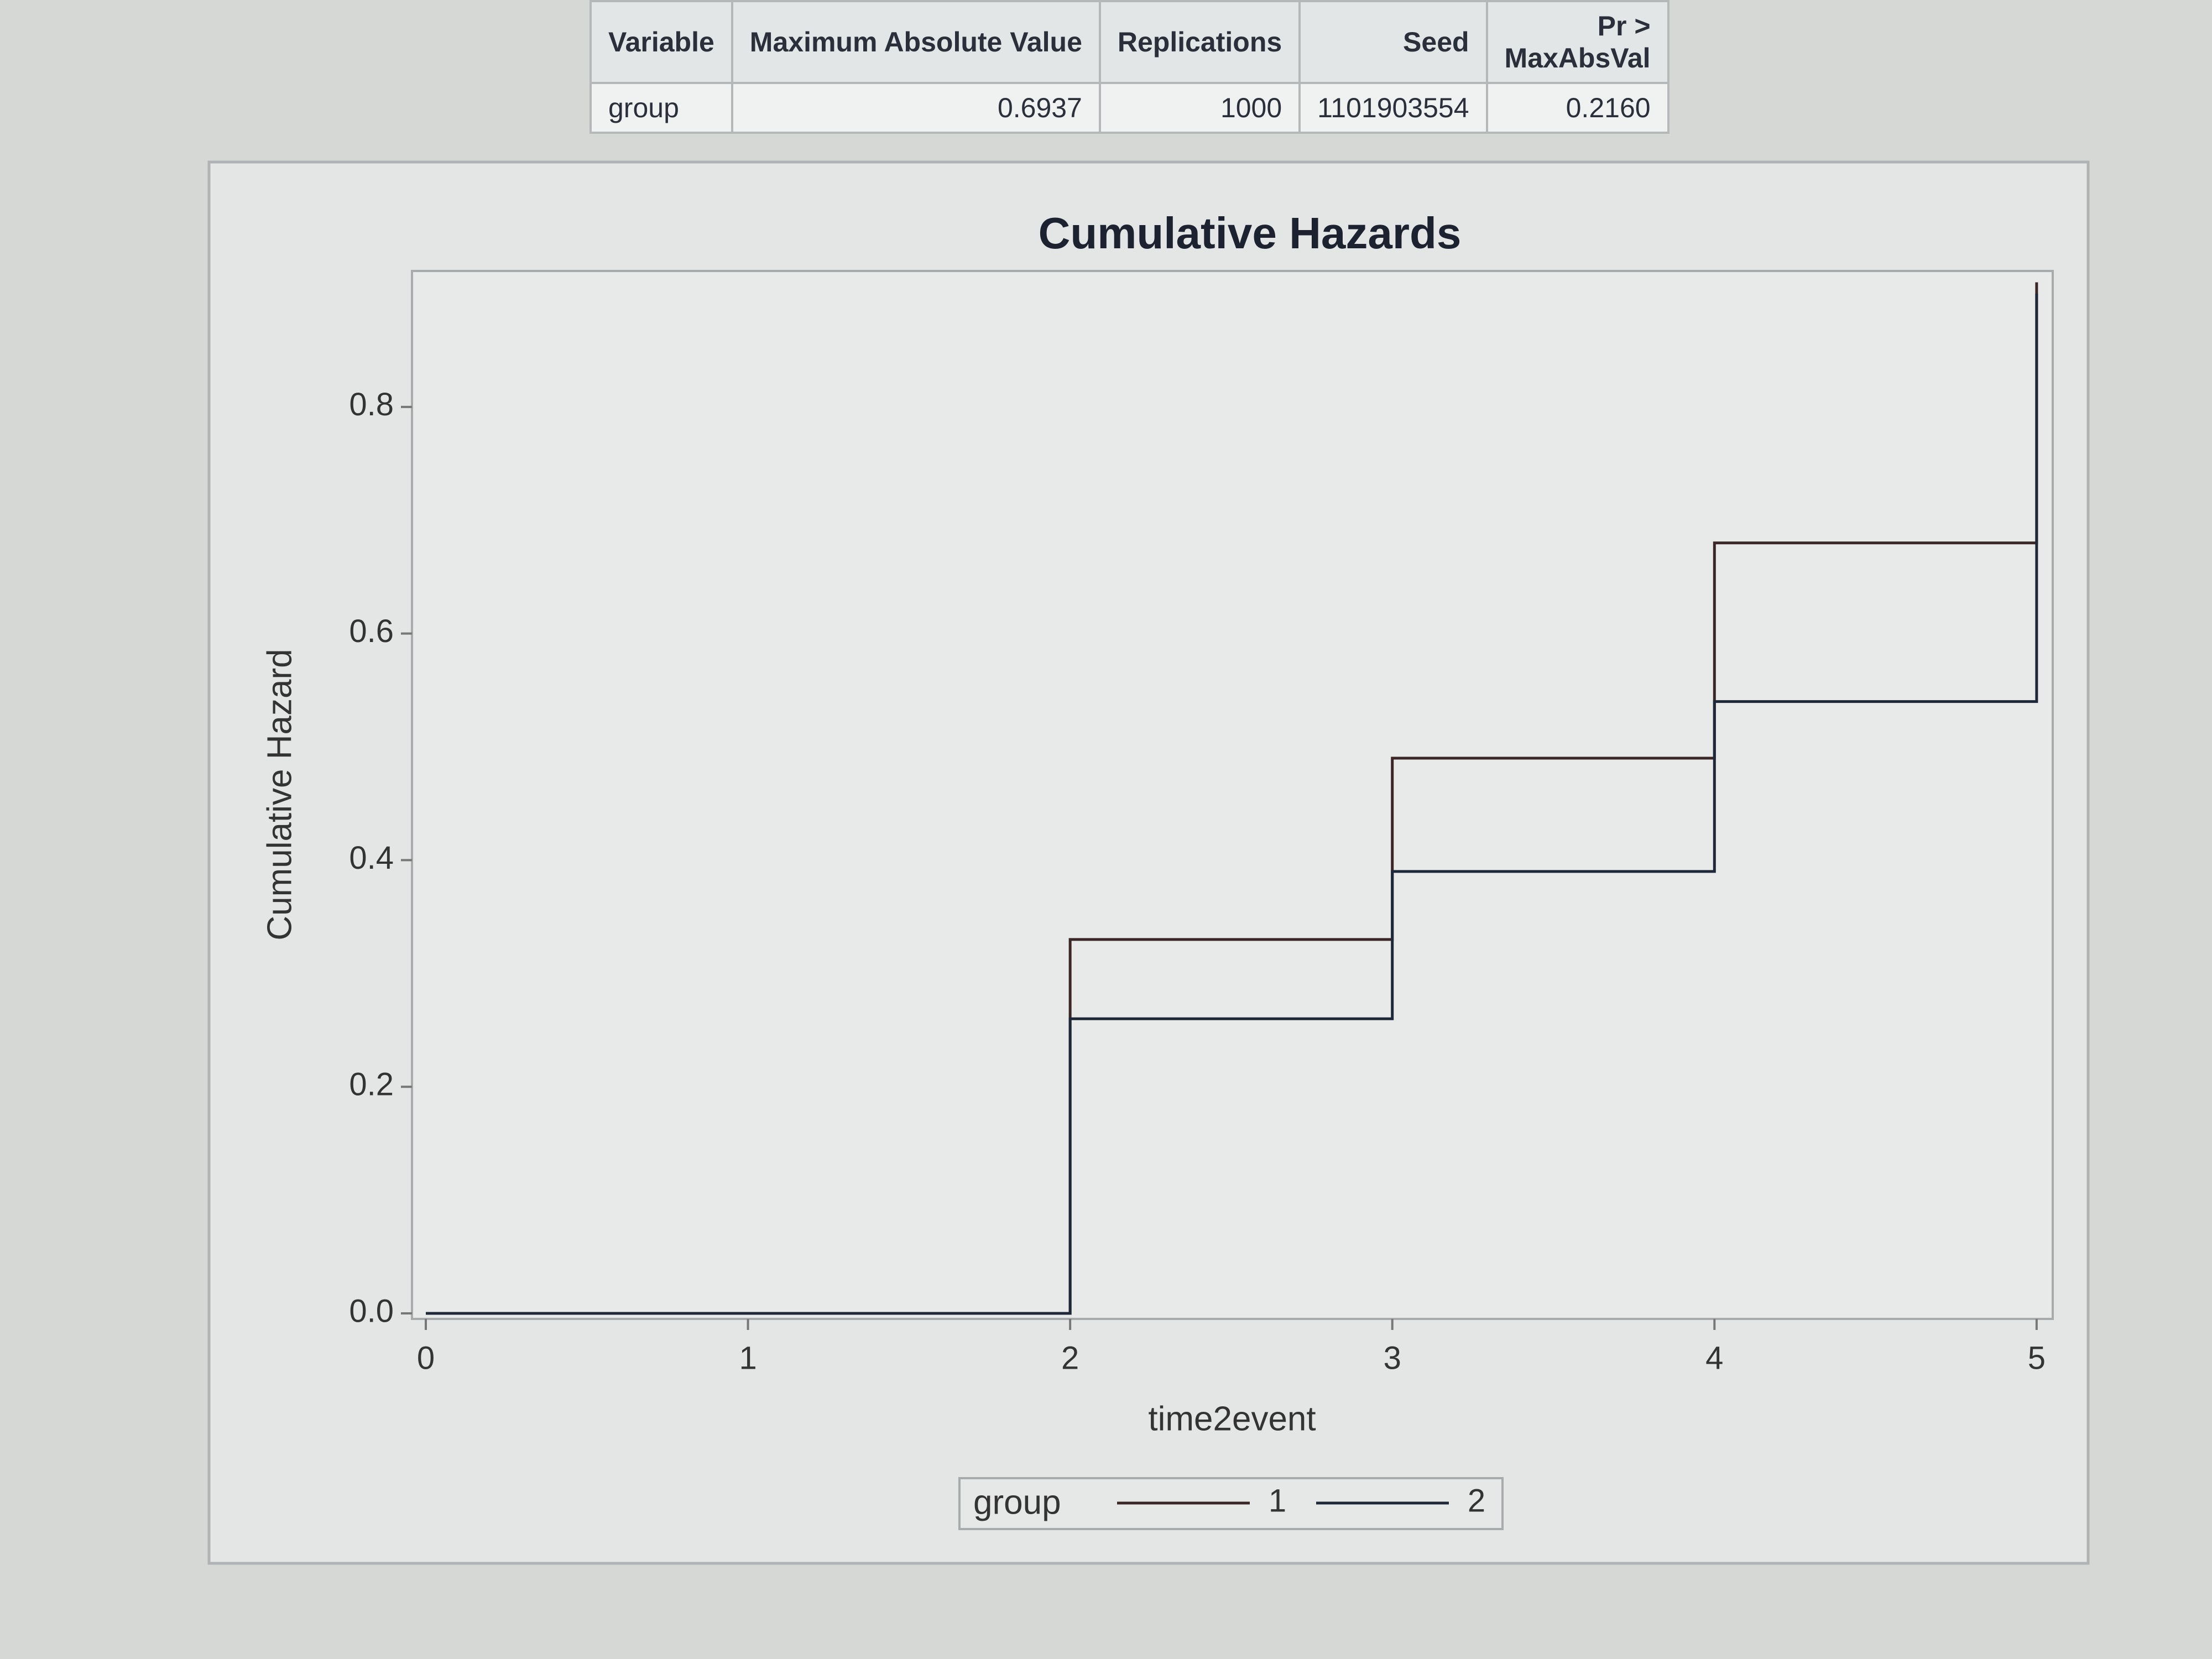 The height and width of the screenshot is (1659, 2212). Describe the element at coordinates (916, 42) in the screenshot. I see `header-cell: Maximum Absolute Value` at that location.